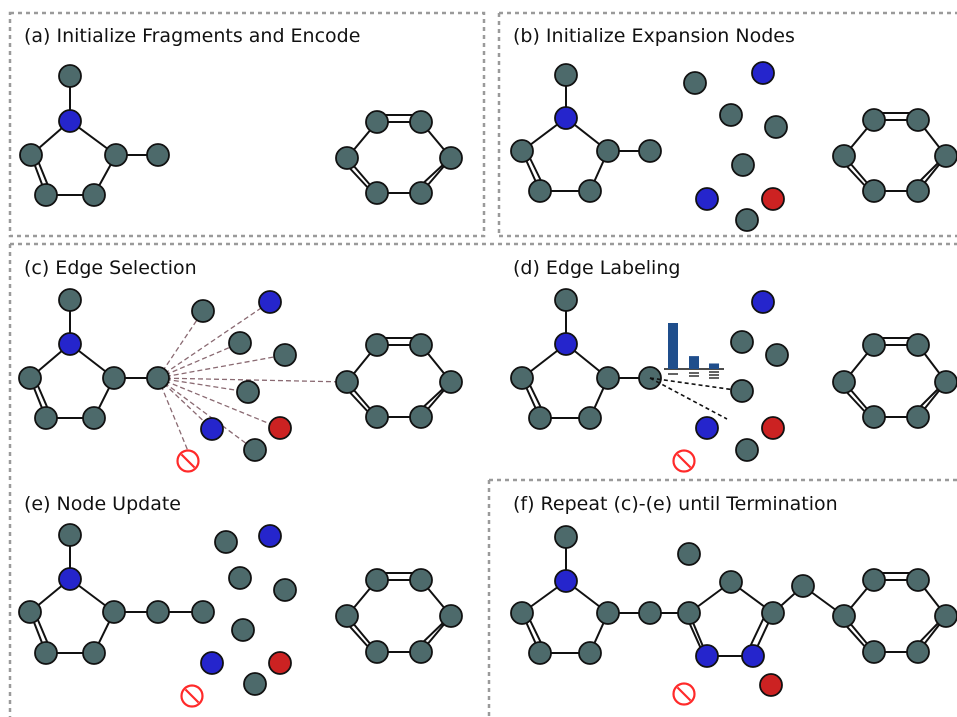 The width and height of the screenshot is (957, 717). What do you see at coordinates (192, 36) in the screenshot?
I see `panel-a-title: (a) Initialize Fragments and Encode` at bounding box center [192, 36].